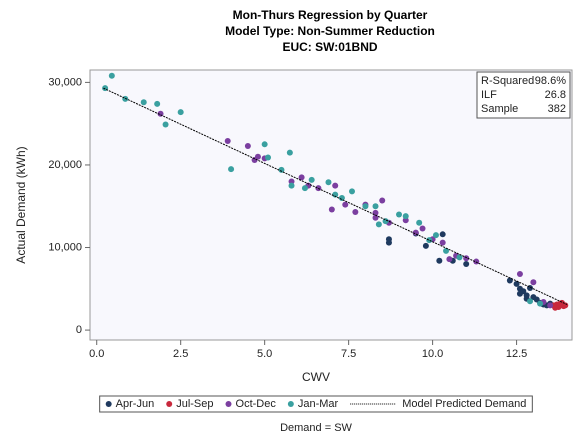 This screenshot has height=441, width=582. What do you see at coordinates (516, 354) in the screenshot?
I see `x-tick-label: 12.5` at bounding box center [516, 354].